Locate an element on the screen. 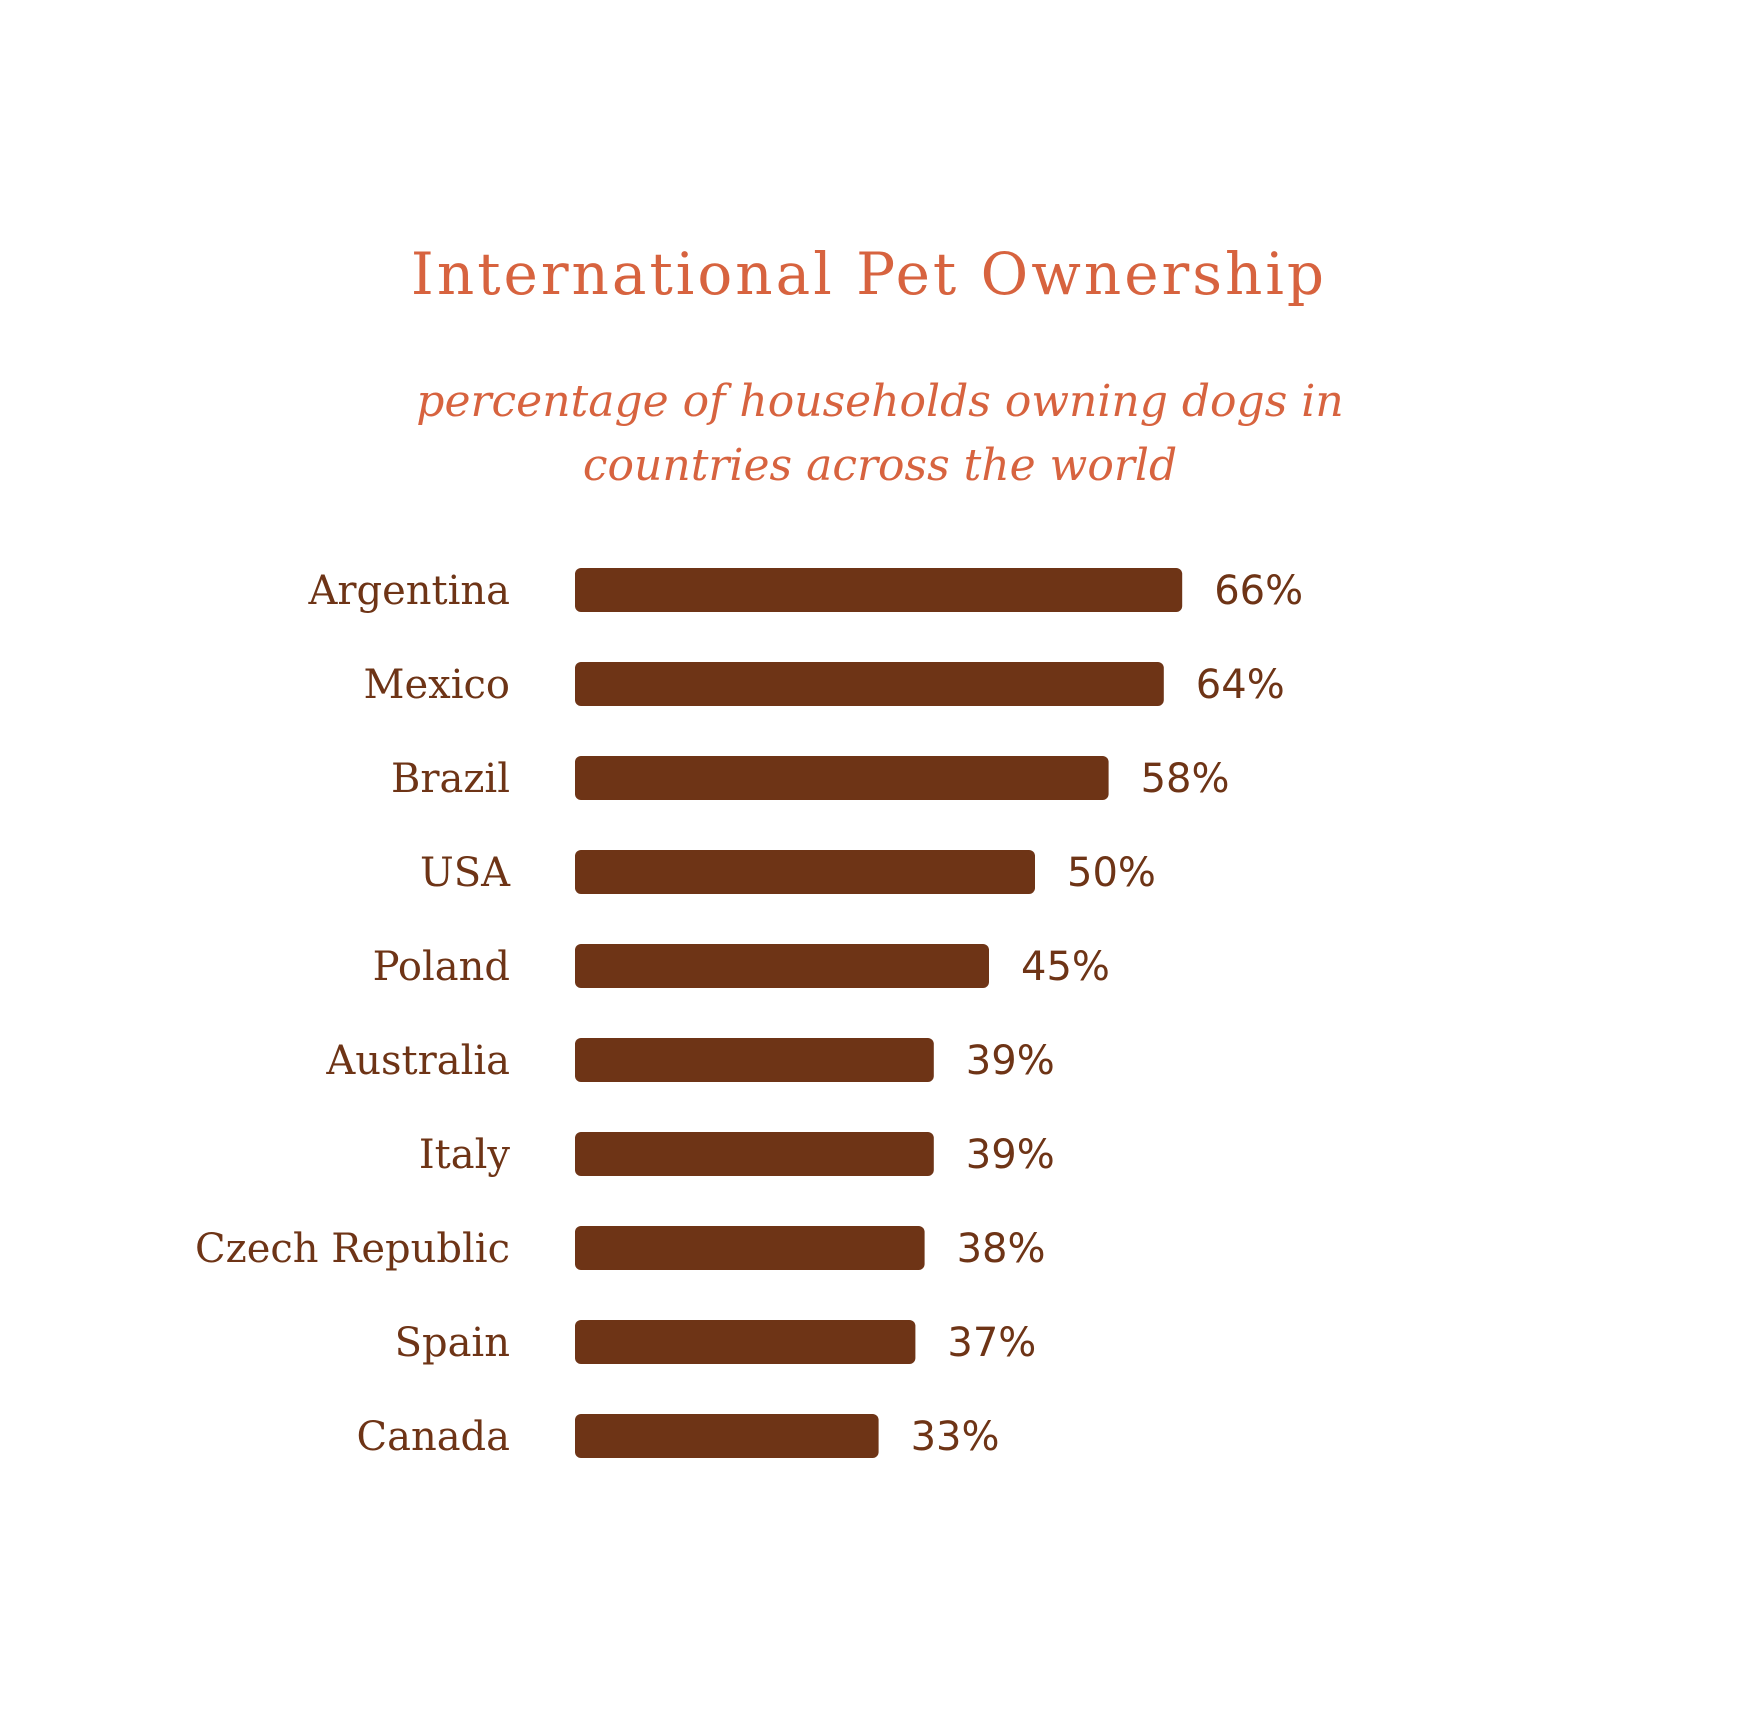  bar-usa is located at coordinates (805, 872).